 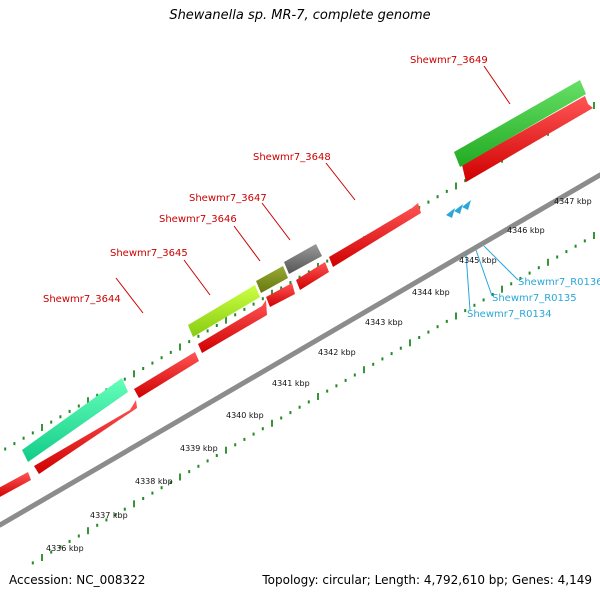 I want to click on kbp-label: 4346 kbp, so click(x=526, y=230).